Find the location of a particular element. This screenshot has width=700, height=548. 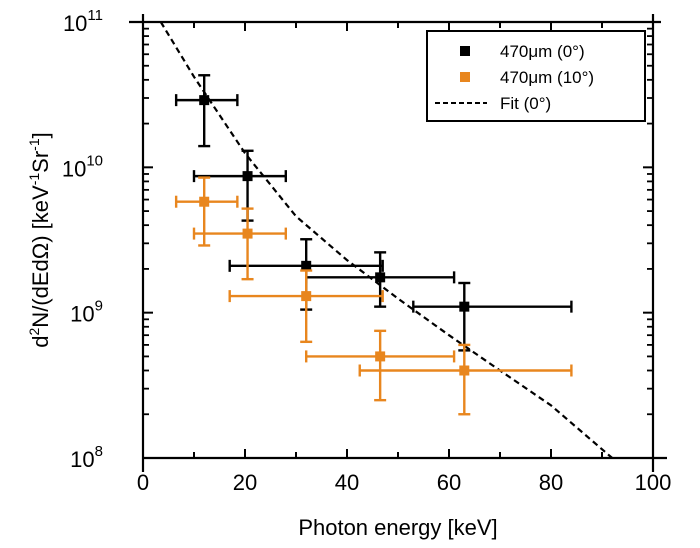

y-axis-title-mid: N/(dEdΩ) [keV is located at coordinates (40, 256).